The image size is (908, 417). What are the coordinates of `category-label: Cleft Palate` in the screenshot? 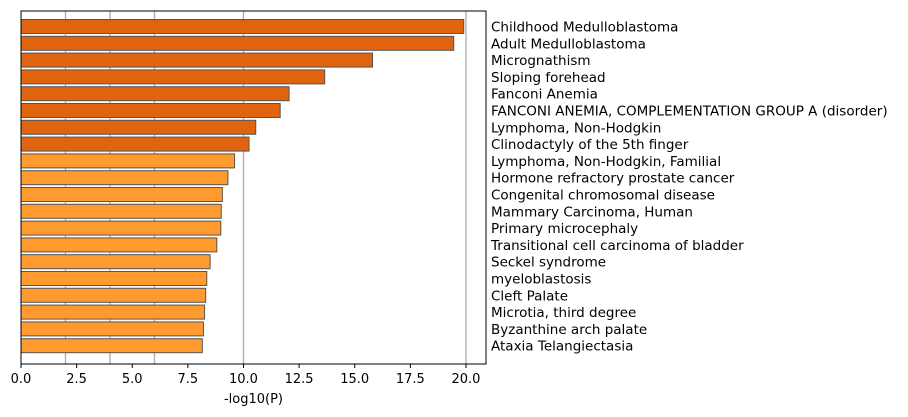 It's located at (529, 296).